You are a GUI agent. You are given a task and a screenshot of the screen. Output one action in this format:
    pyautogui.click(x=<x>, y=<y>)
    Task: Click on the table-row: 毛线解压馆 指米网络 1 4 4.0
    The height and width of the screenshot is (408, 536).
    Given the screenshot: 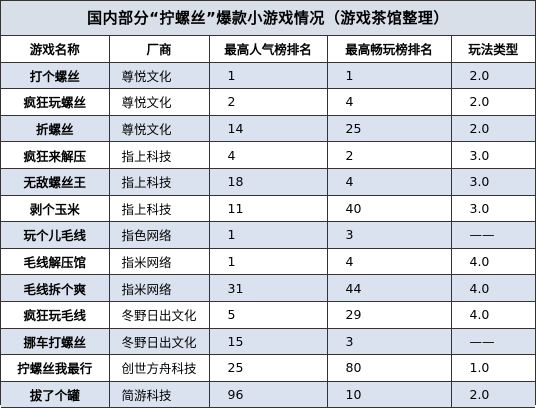 What is the action you would take?
    pyautogui.click(x=268, y=261)
    